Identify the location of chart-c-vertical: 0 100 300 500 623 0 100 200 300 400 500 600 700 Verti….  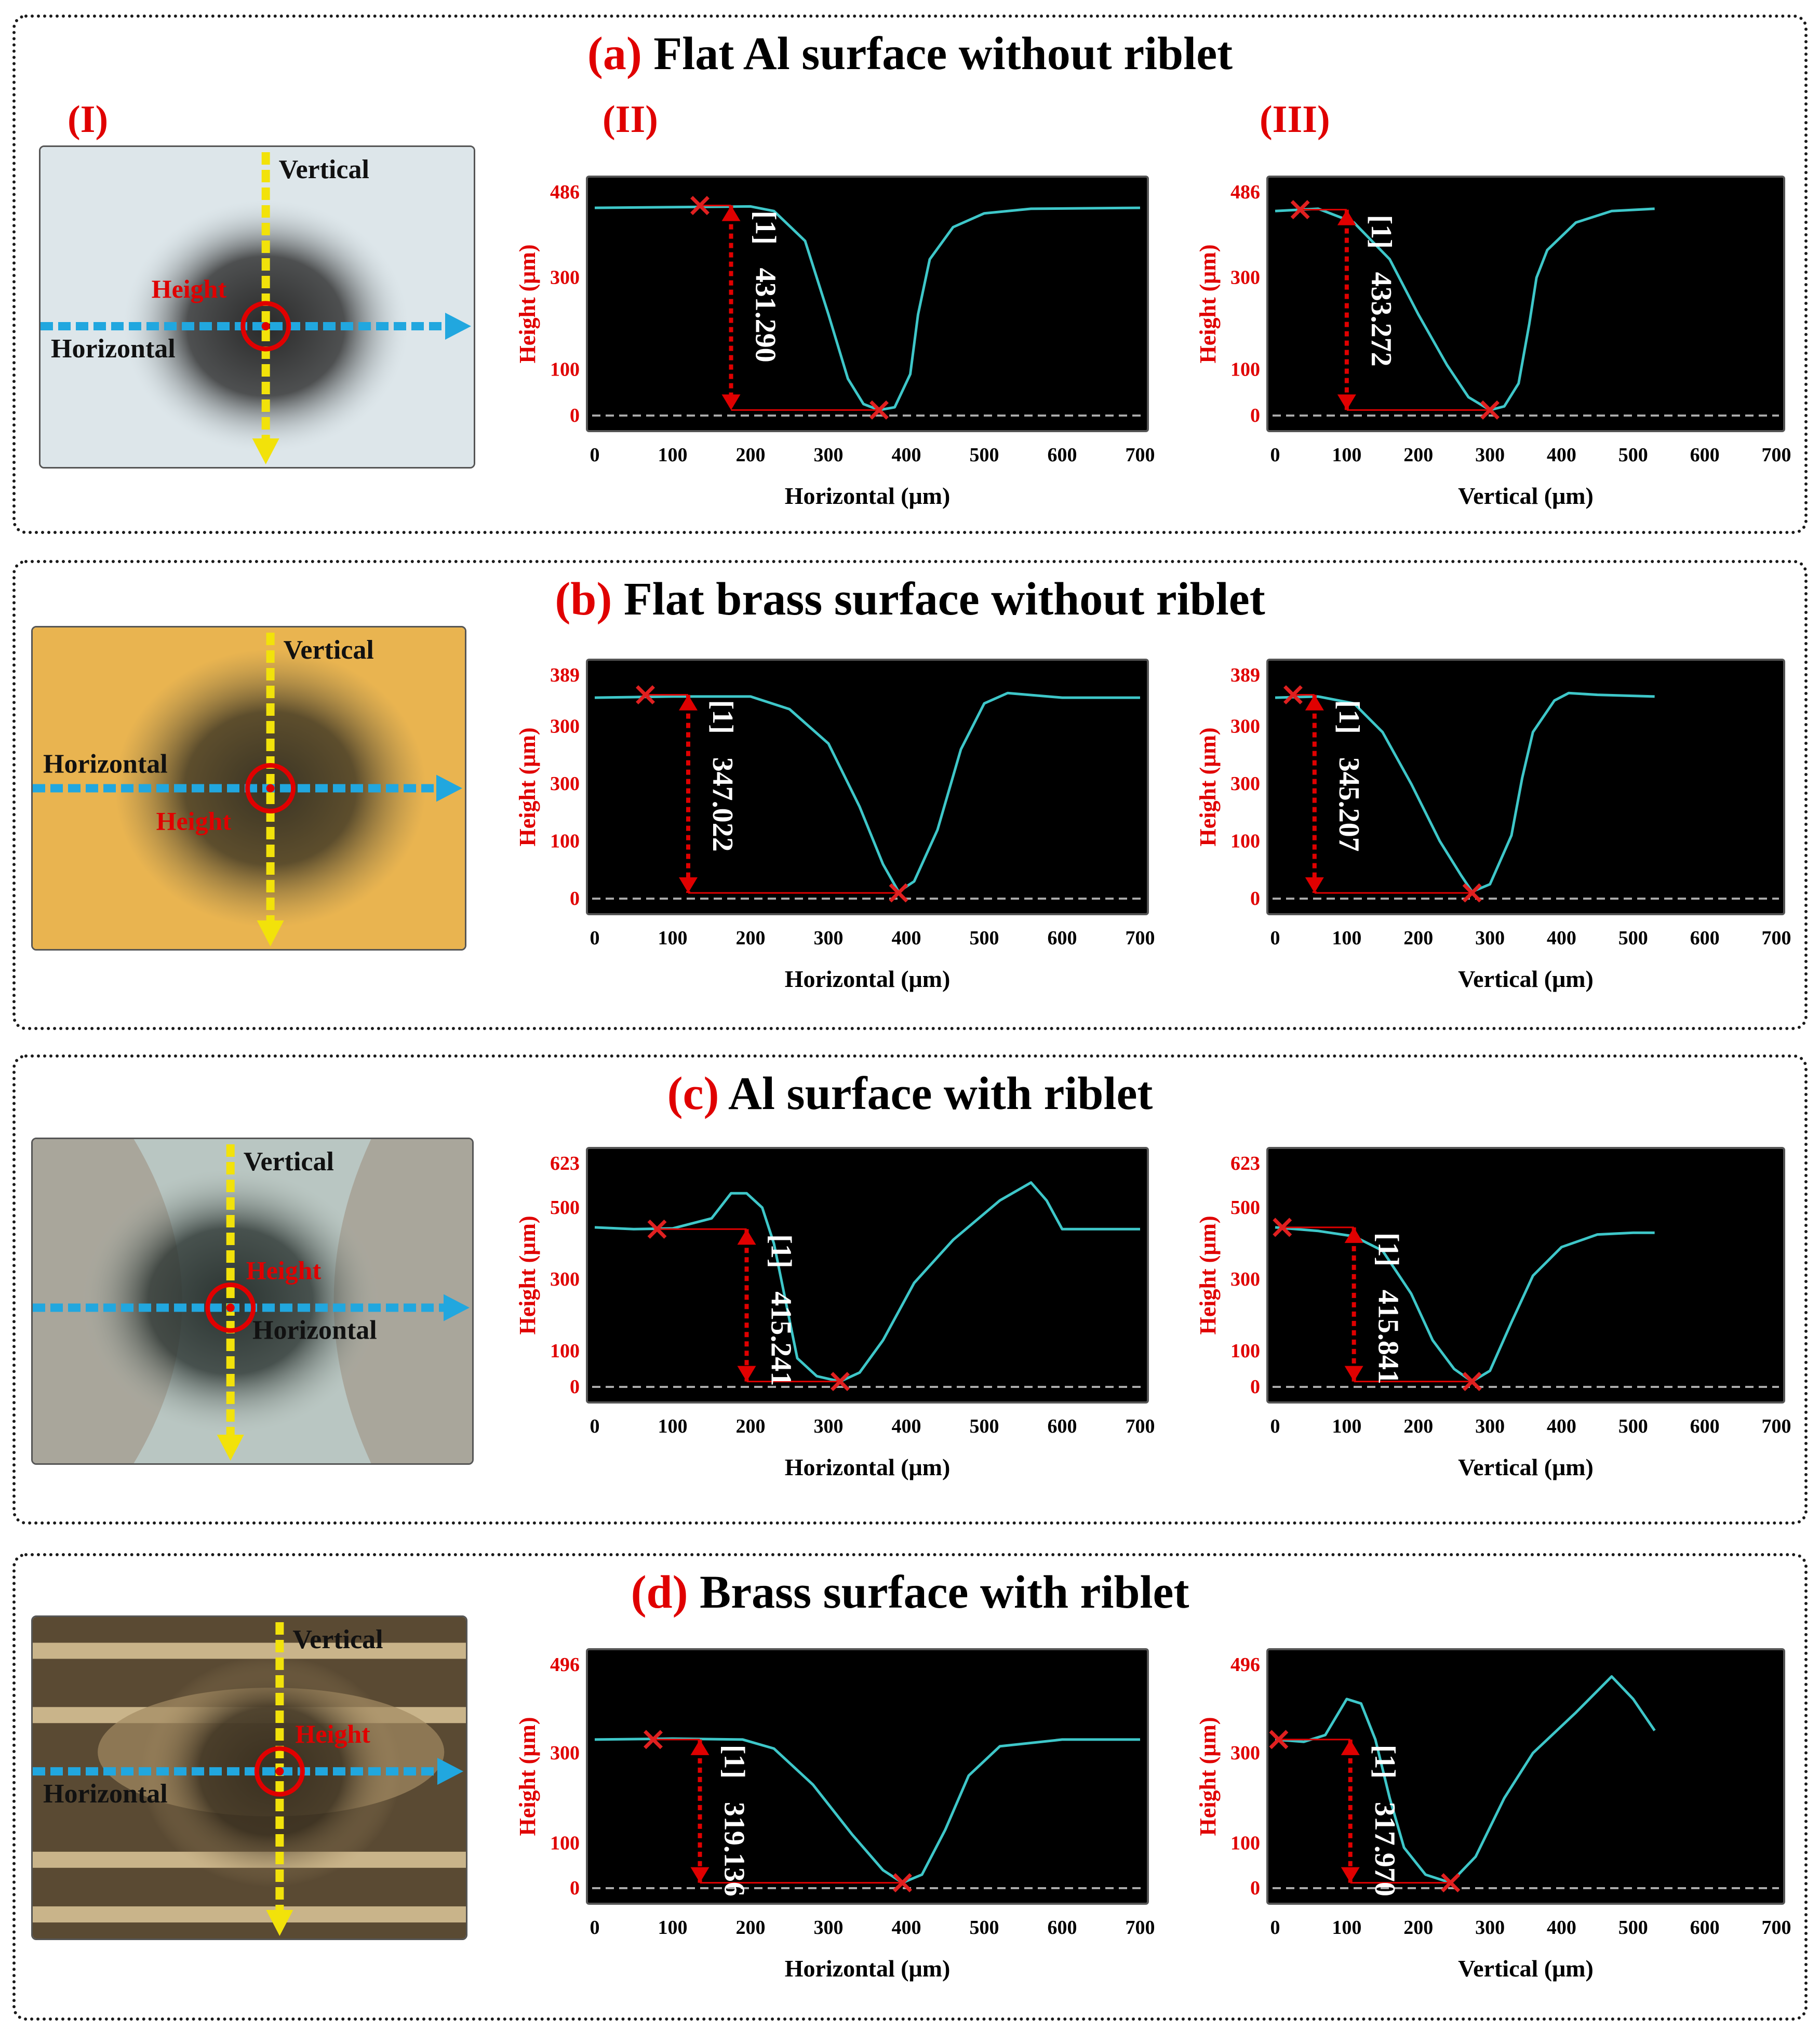
(1488, 1314).